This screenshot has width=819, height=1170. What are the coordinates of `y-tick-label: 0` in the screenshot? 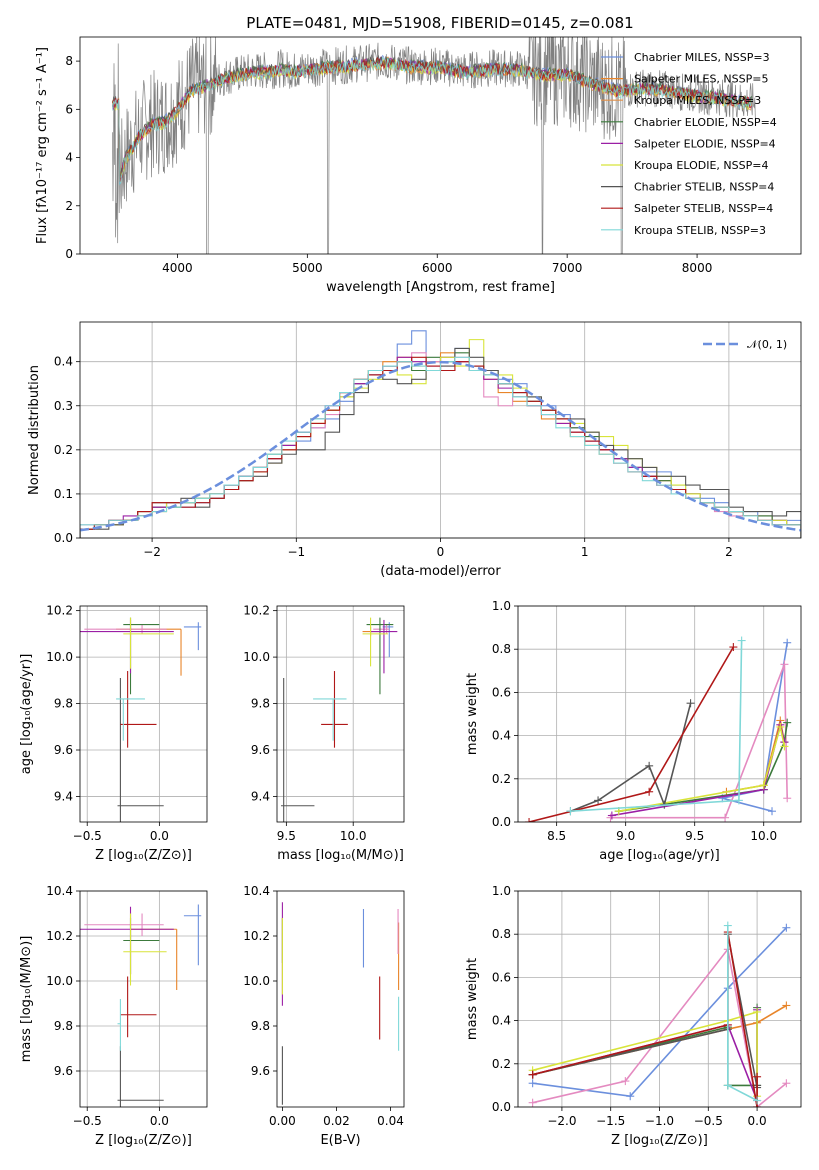 It's located at (69, 254).